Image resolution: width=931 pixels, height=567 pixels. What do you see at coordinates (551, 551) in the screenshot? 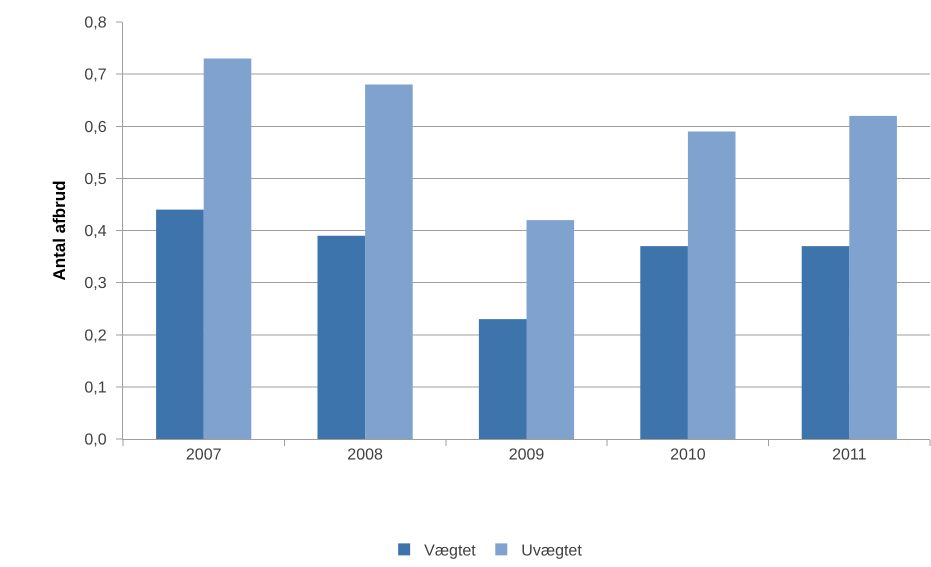
I see `legend-label: Uvægtet` at bounding box center [551, 551].